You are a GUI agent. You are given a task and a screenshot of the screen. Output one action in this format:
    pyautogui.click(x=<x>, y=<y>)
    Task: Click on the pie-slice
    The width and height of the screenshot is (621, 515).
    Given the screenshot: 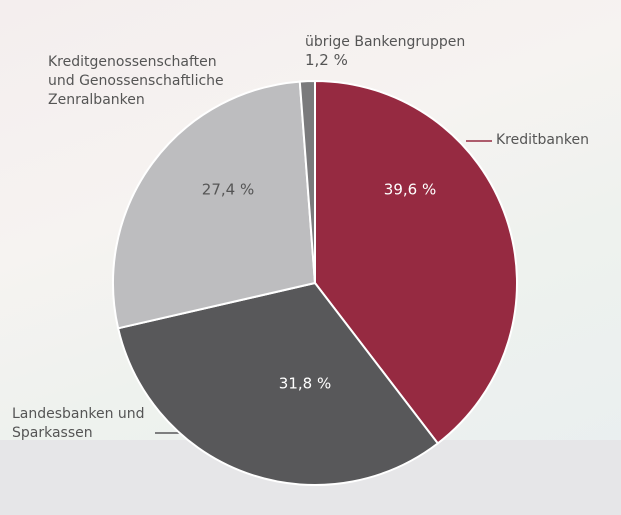 What is the action you would take?
    pyautogui.click(x=307, y=181)
    